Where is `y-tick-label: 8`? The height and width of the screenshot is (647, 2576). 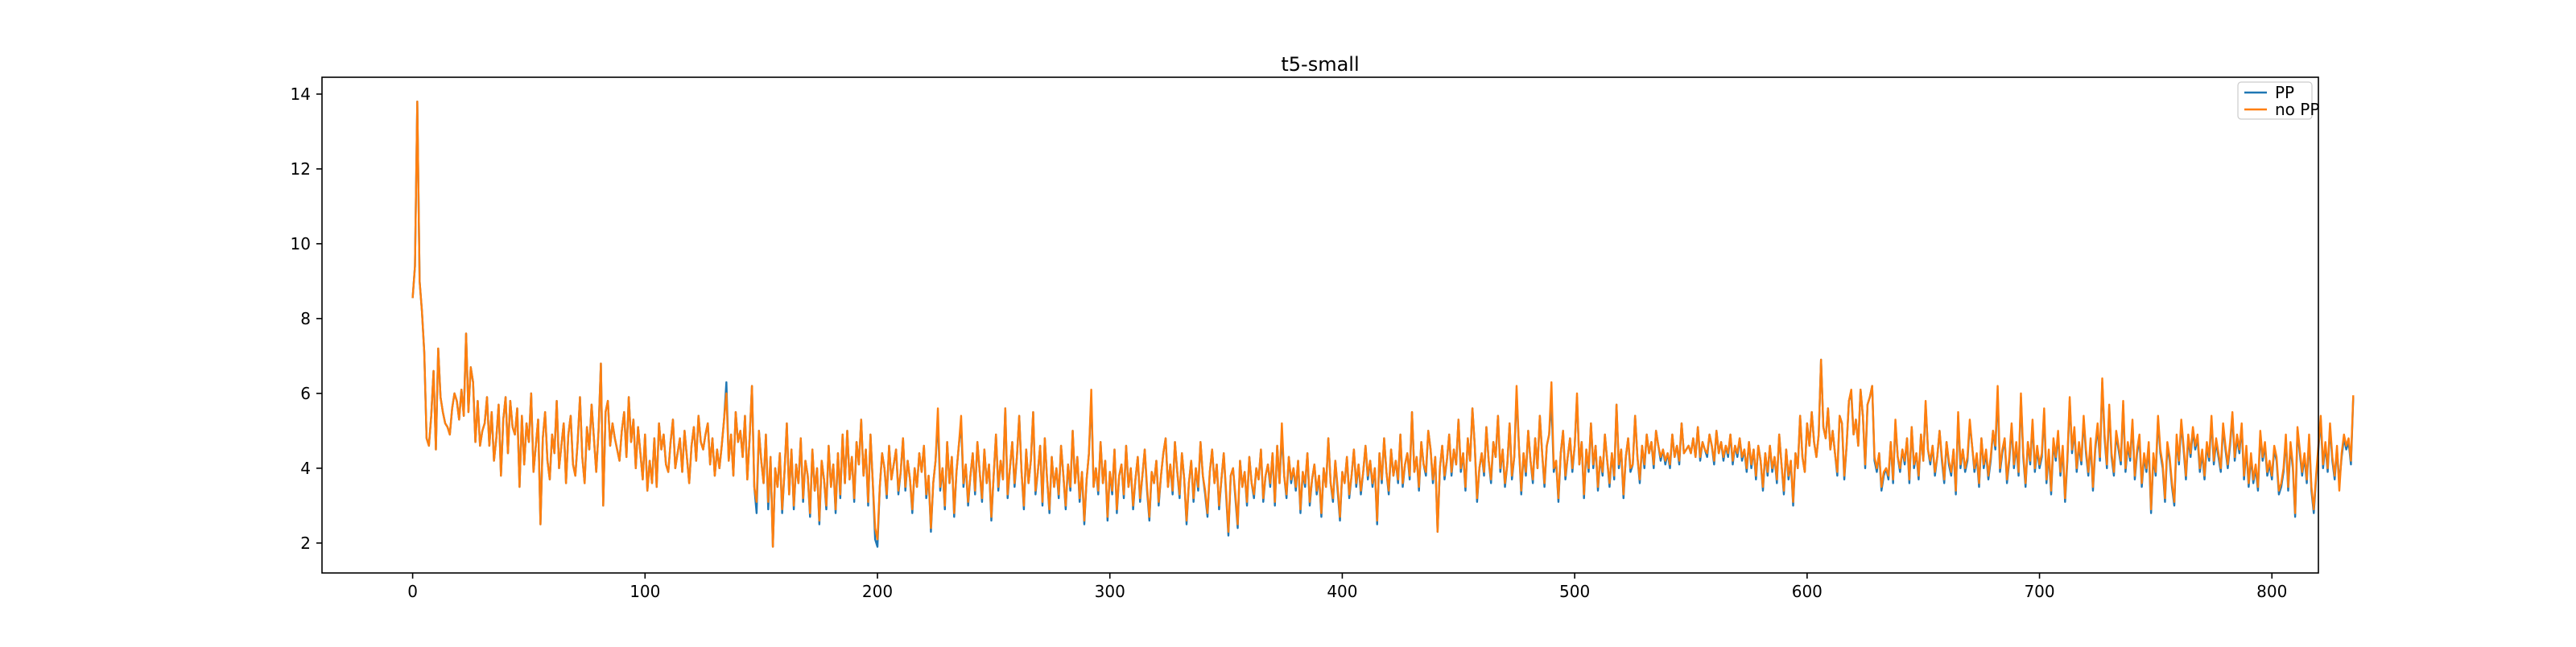 y-tick-label: 8 is located at coordinates (305, 318).